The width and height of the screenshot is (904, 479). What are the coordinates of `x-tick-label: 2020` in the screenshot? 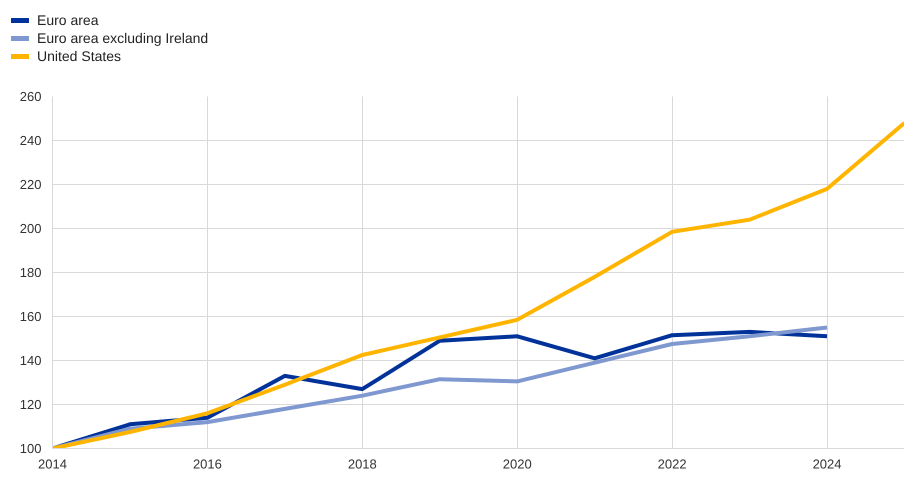 It's located at (517, 464).